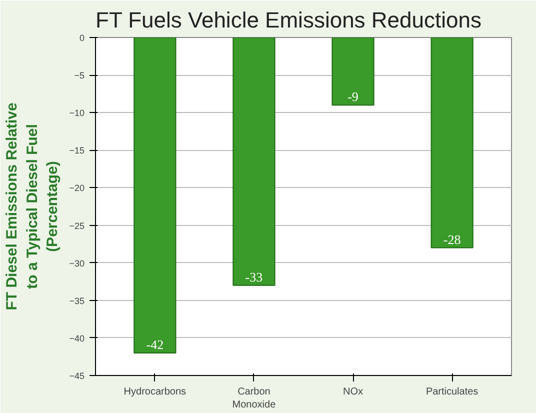  Describe the element at coordinates (452, 239) in the screenshot. I see `data-label: -28` at that location.